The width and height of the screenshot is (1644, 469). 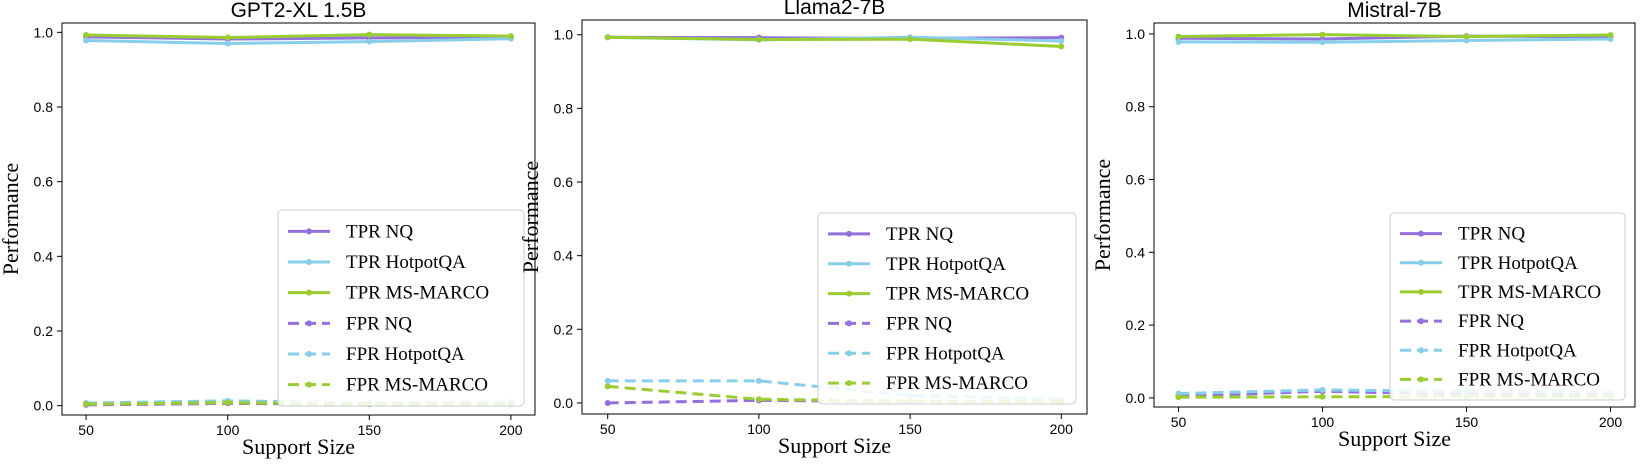 What do you see at coordinates (1394, 11) in the screenshot?
I see `chart-title: Mistral-7B` at bounding box center [1394, 11].